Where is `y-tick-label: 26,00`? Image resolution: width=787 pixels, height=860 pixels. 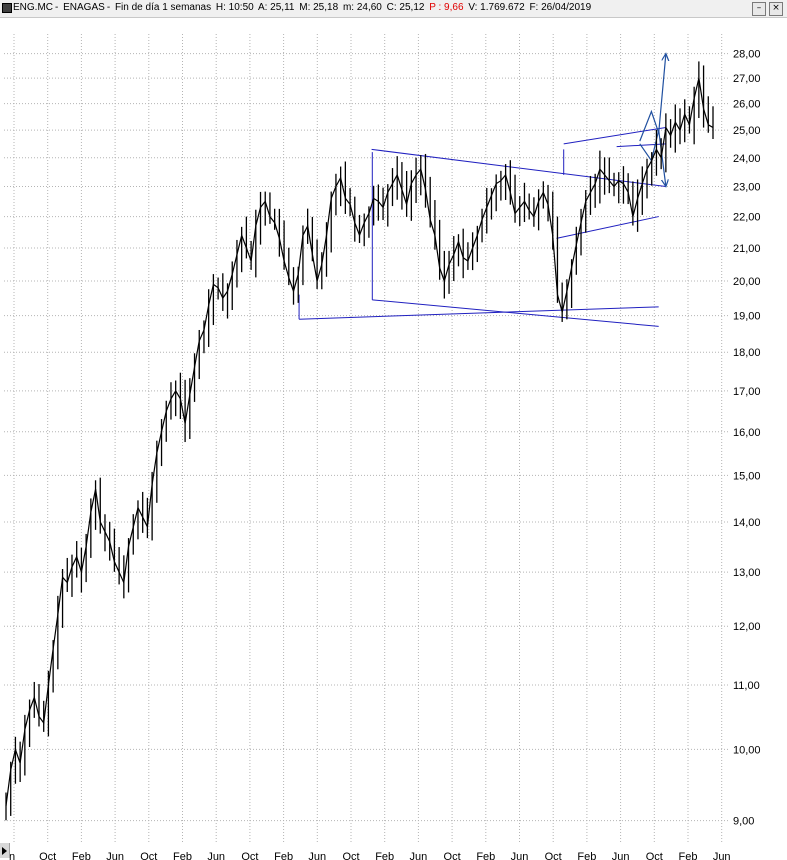 y-tick-label: 26,00 is located at coordinates (747, 105).